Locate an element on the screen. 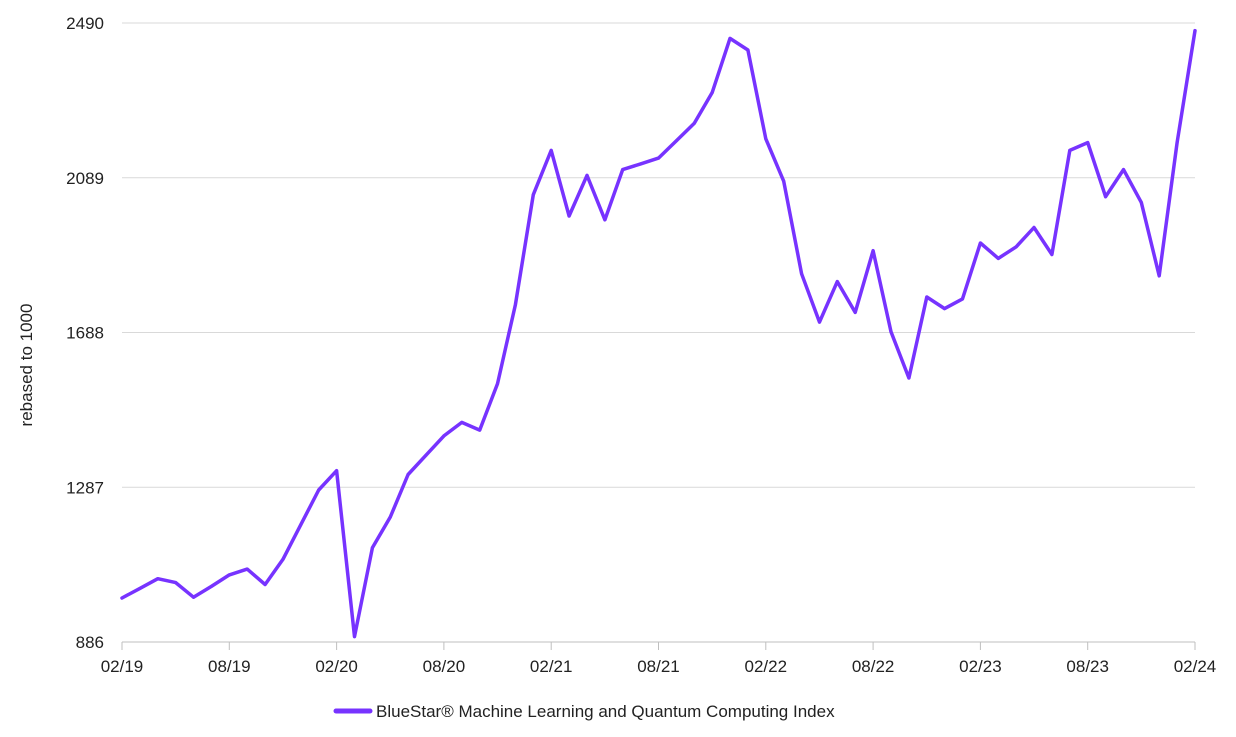 The image size is (1236, 737). y-tick-label: 2089 is located at coordinates (85, 178).